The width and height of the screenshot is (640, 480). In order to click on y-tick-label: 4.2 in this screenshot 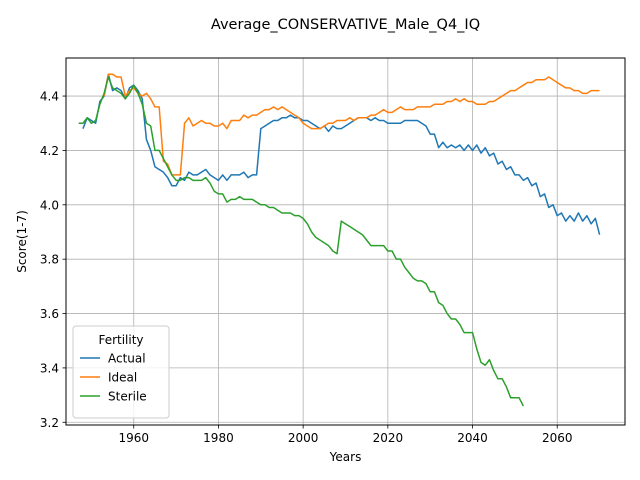, I will do `click(49, 151)`.